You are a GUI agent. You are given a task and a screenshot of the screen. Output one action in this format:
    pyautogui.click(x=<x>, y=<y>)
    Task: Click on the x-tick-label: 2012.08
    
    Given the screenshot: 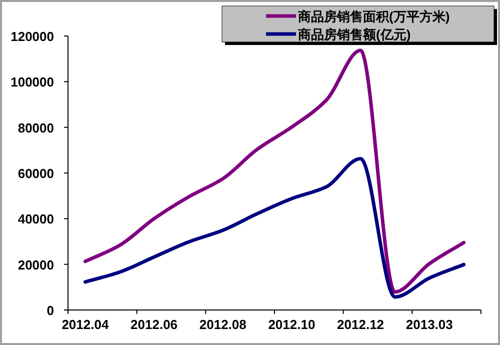 What is the action you would take?
    pyautogui.click(x=222, y=324)
    